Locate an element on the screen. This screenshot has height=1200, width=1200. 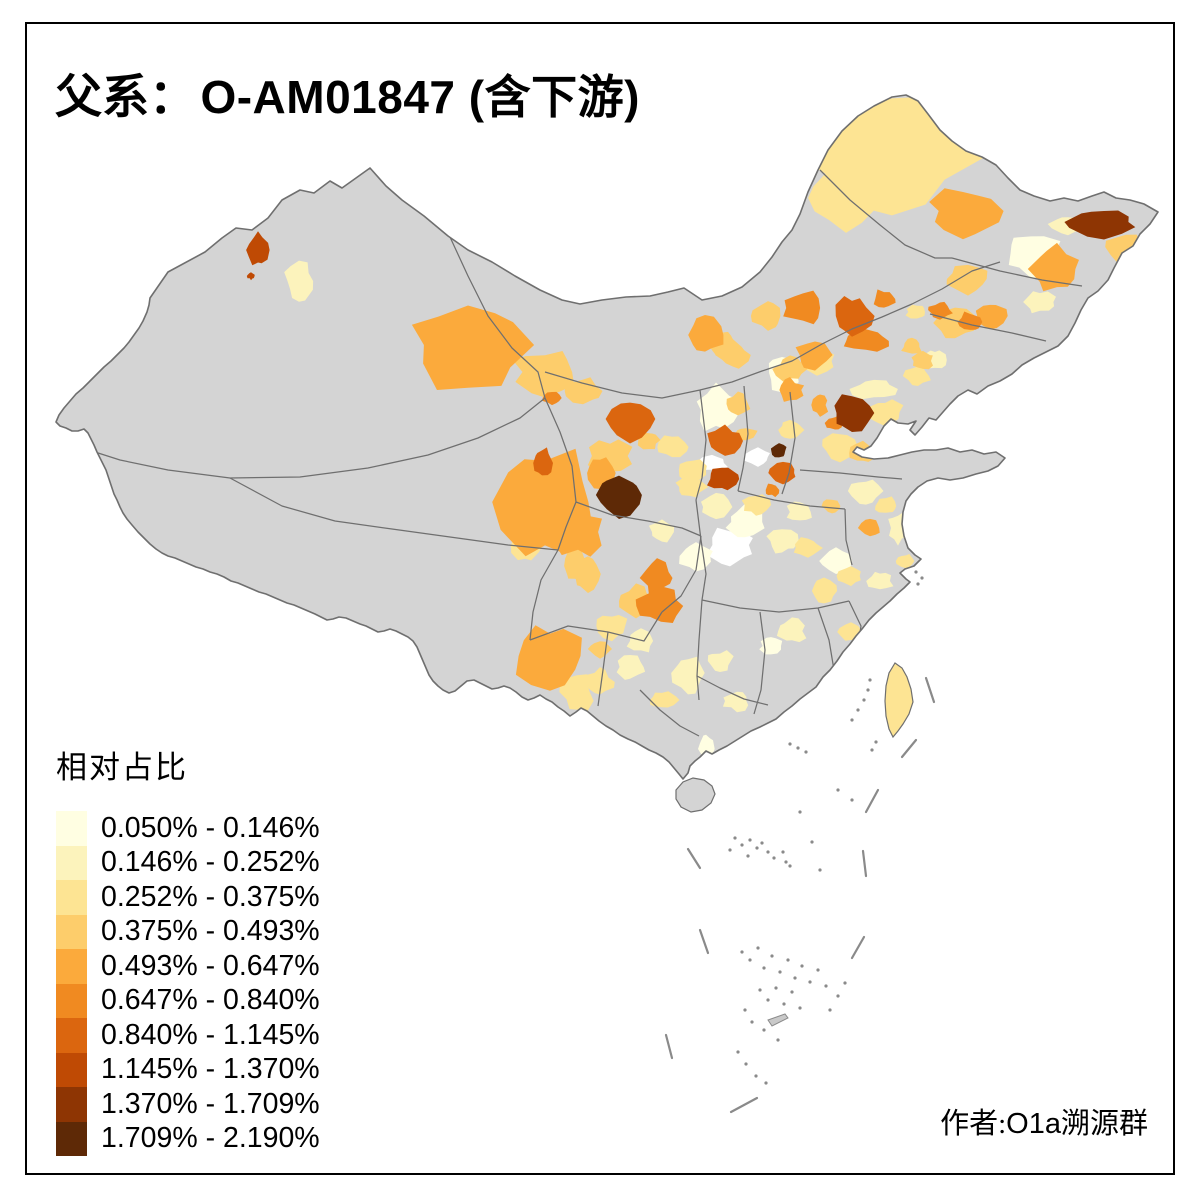
legend-label: 0.252% - 0.375% is located at coordinates (210, 896).